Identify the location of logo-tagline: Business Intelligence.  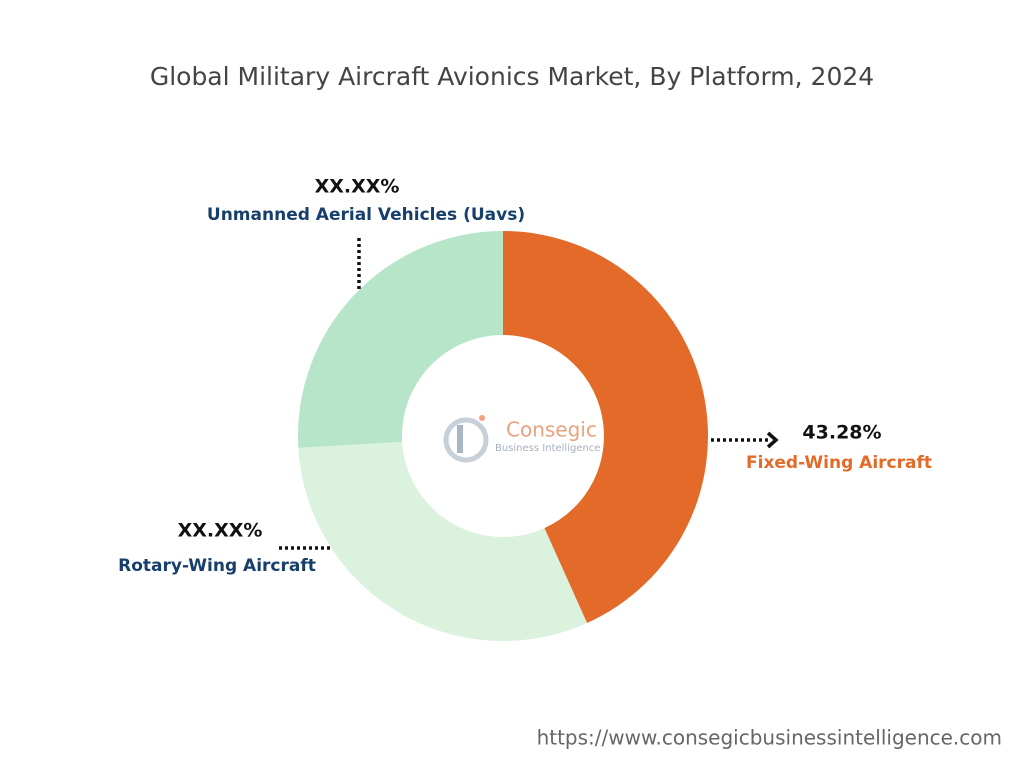
(547, 448).